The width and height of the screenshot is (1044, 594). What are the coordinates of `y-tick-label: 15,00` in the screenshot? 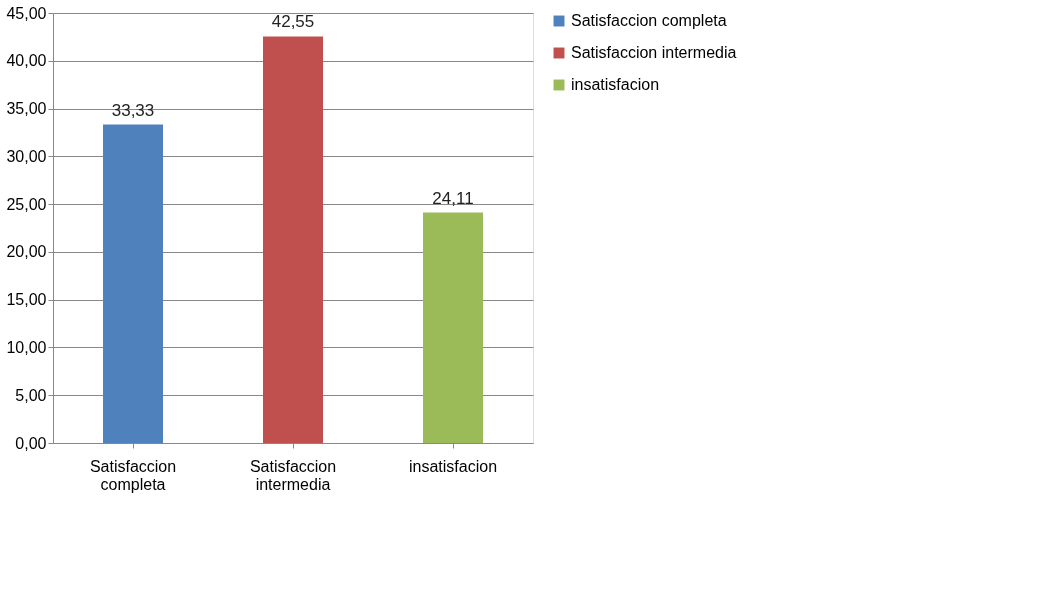 It's located at (26, 300).